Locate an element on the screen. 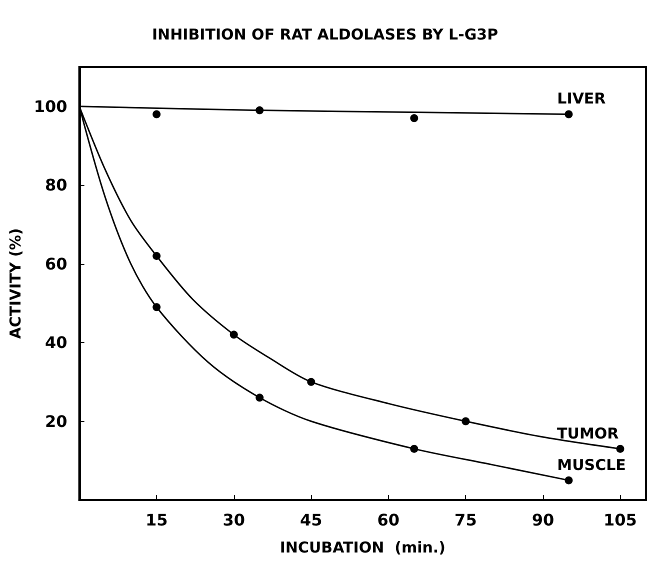 The height and width of the screenshot is (563, 650). x-axis-title: INCUBATION (min.) is located at coordinates (363, 547).